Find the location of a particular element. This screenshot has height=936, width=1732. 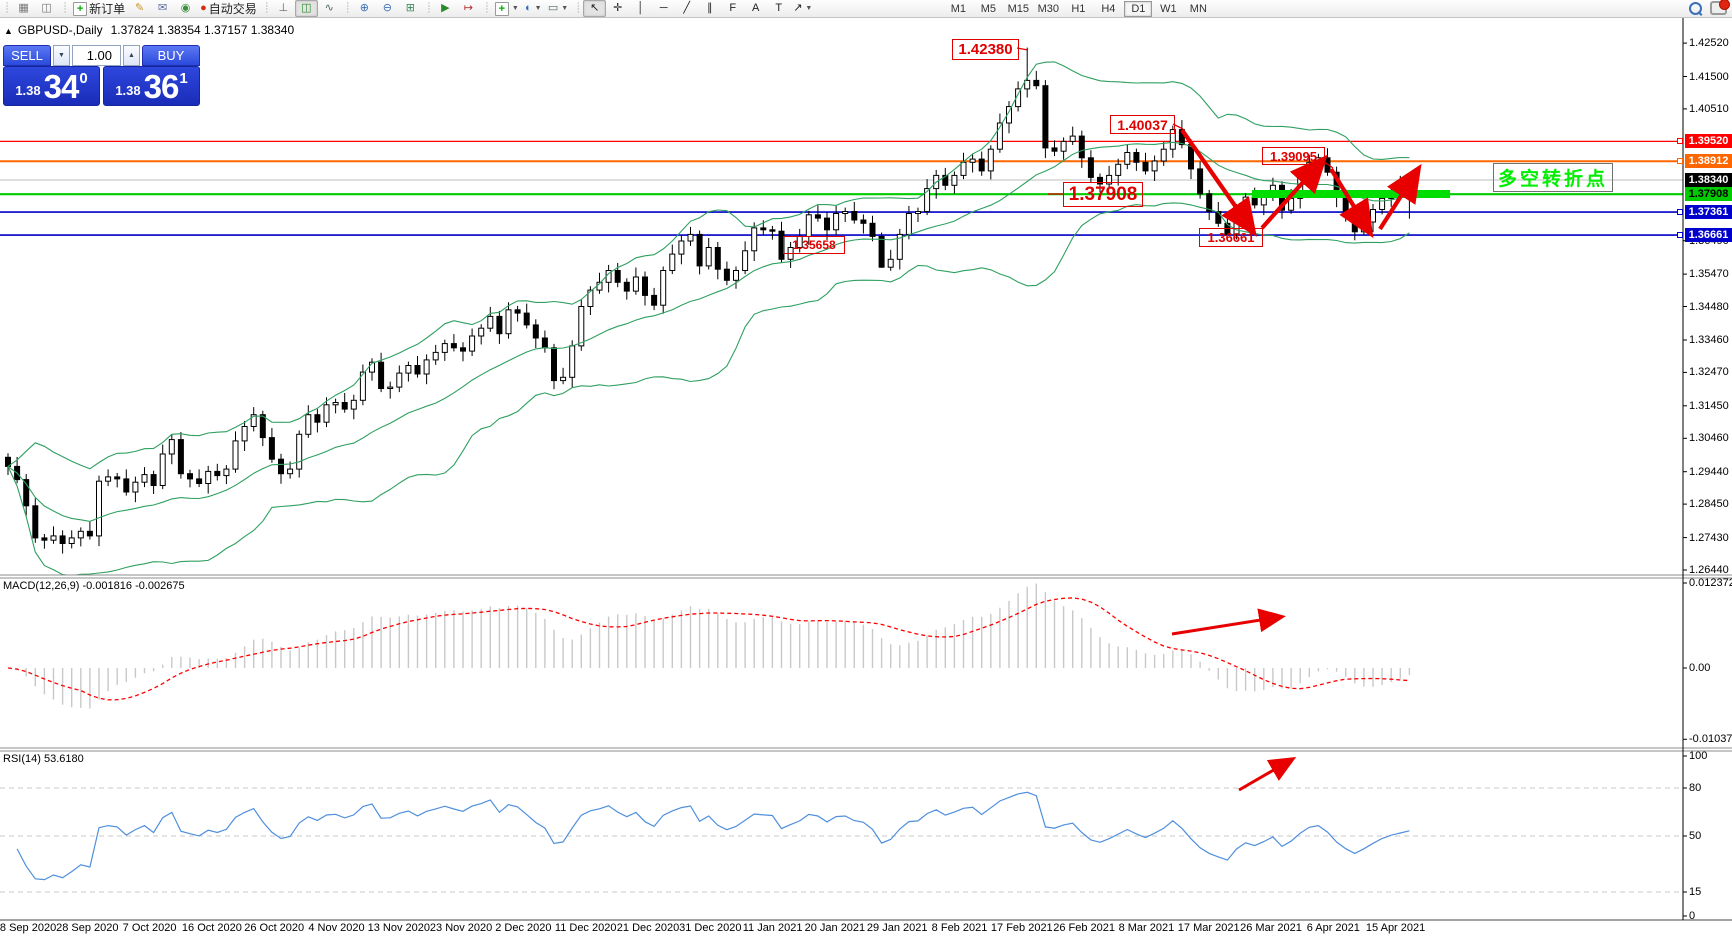

price-axis-tick: 1.27430 is located at coordinates (1709, 537).